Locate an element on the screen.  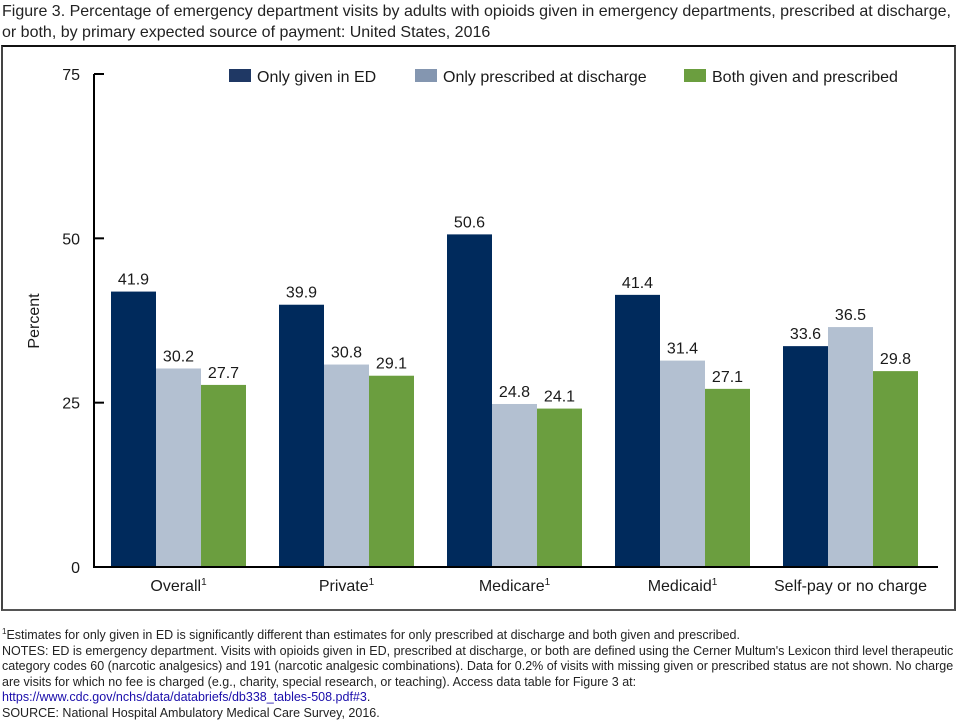
data-label: 41.9 is located at coordinates (133, 280).